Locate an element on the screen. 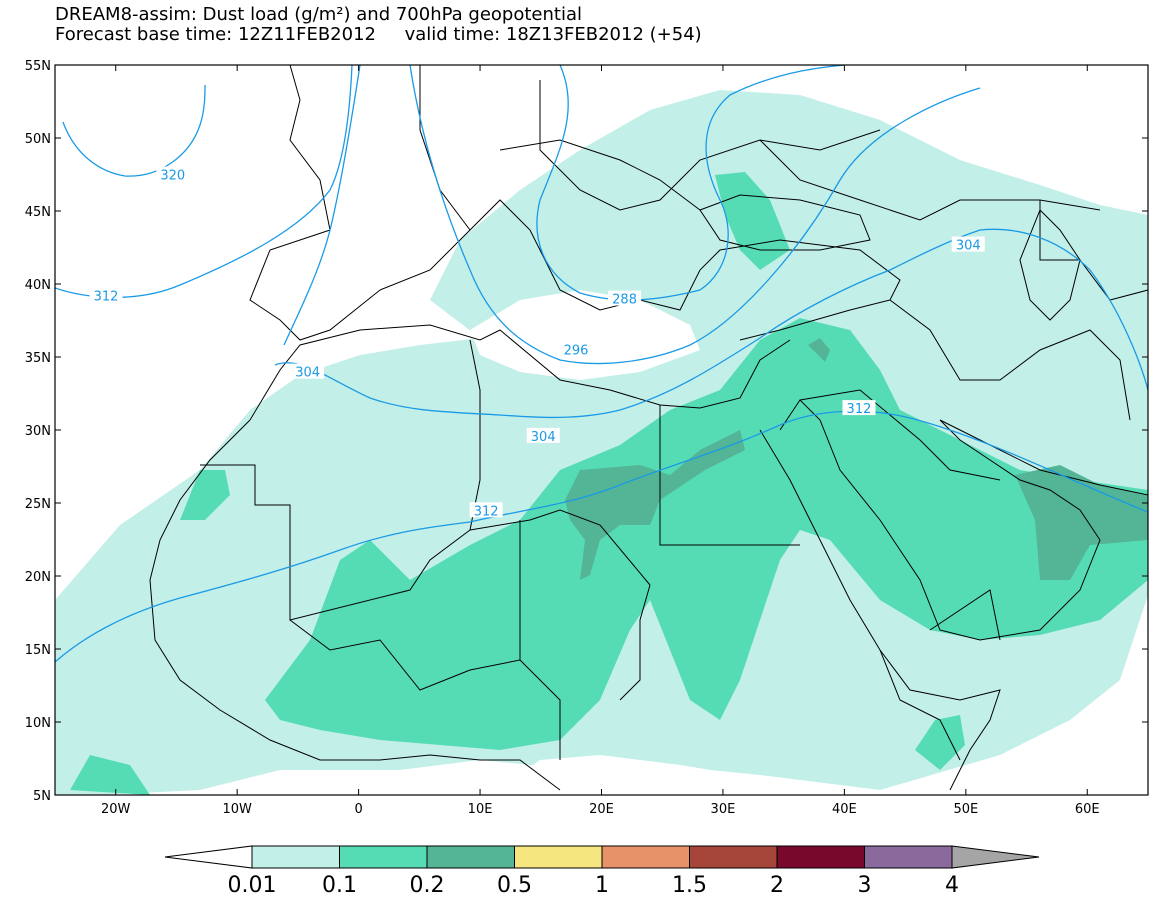 The image size is (1165, 907). lat-tick-label: 15N is located at coordinates (38, 650).